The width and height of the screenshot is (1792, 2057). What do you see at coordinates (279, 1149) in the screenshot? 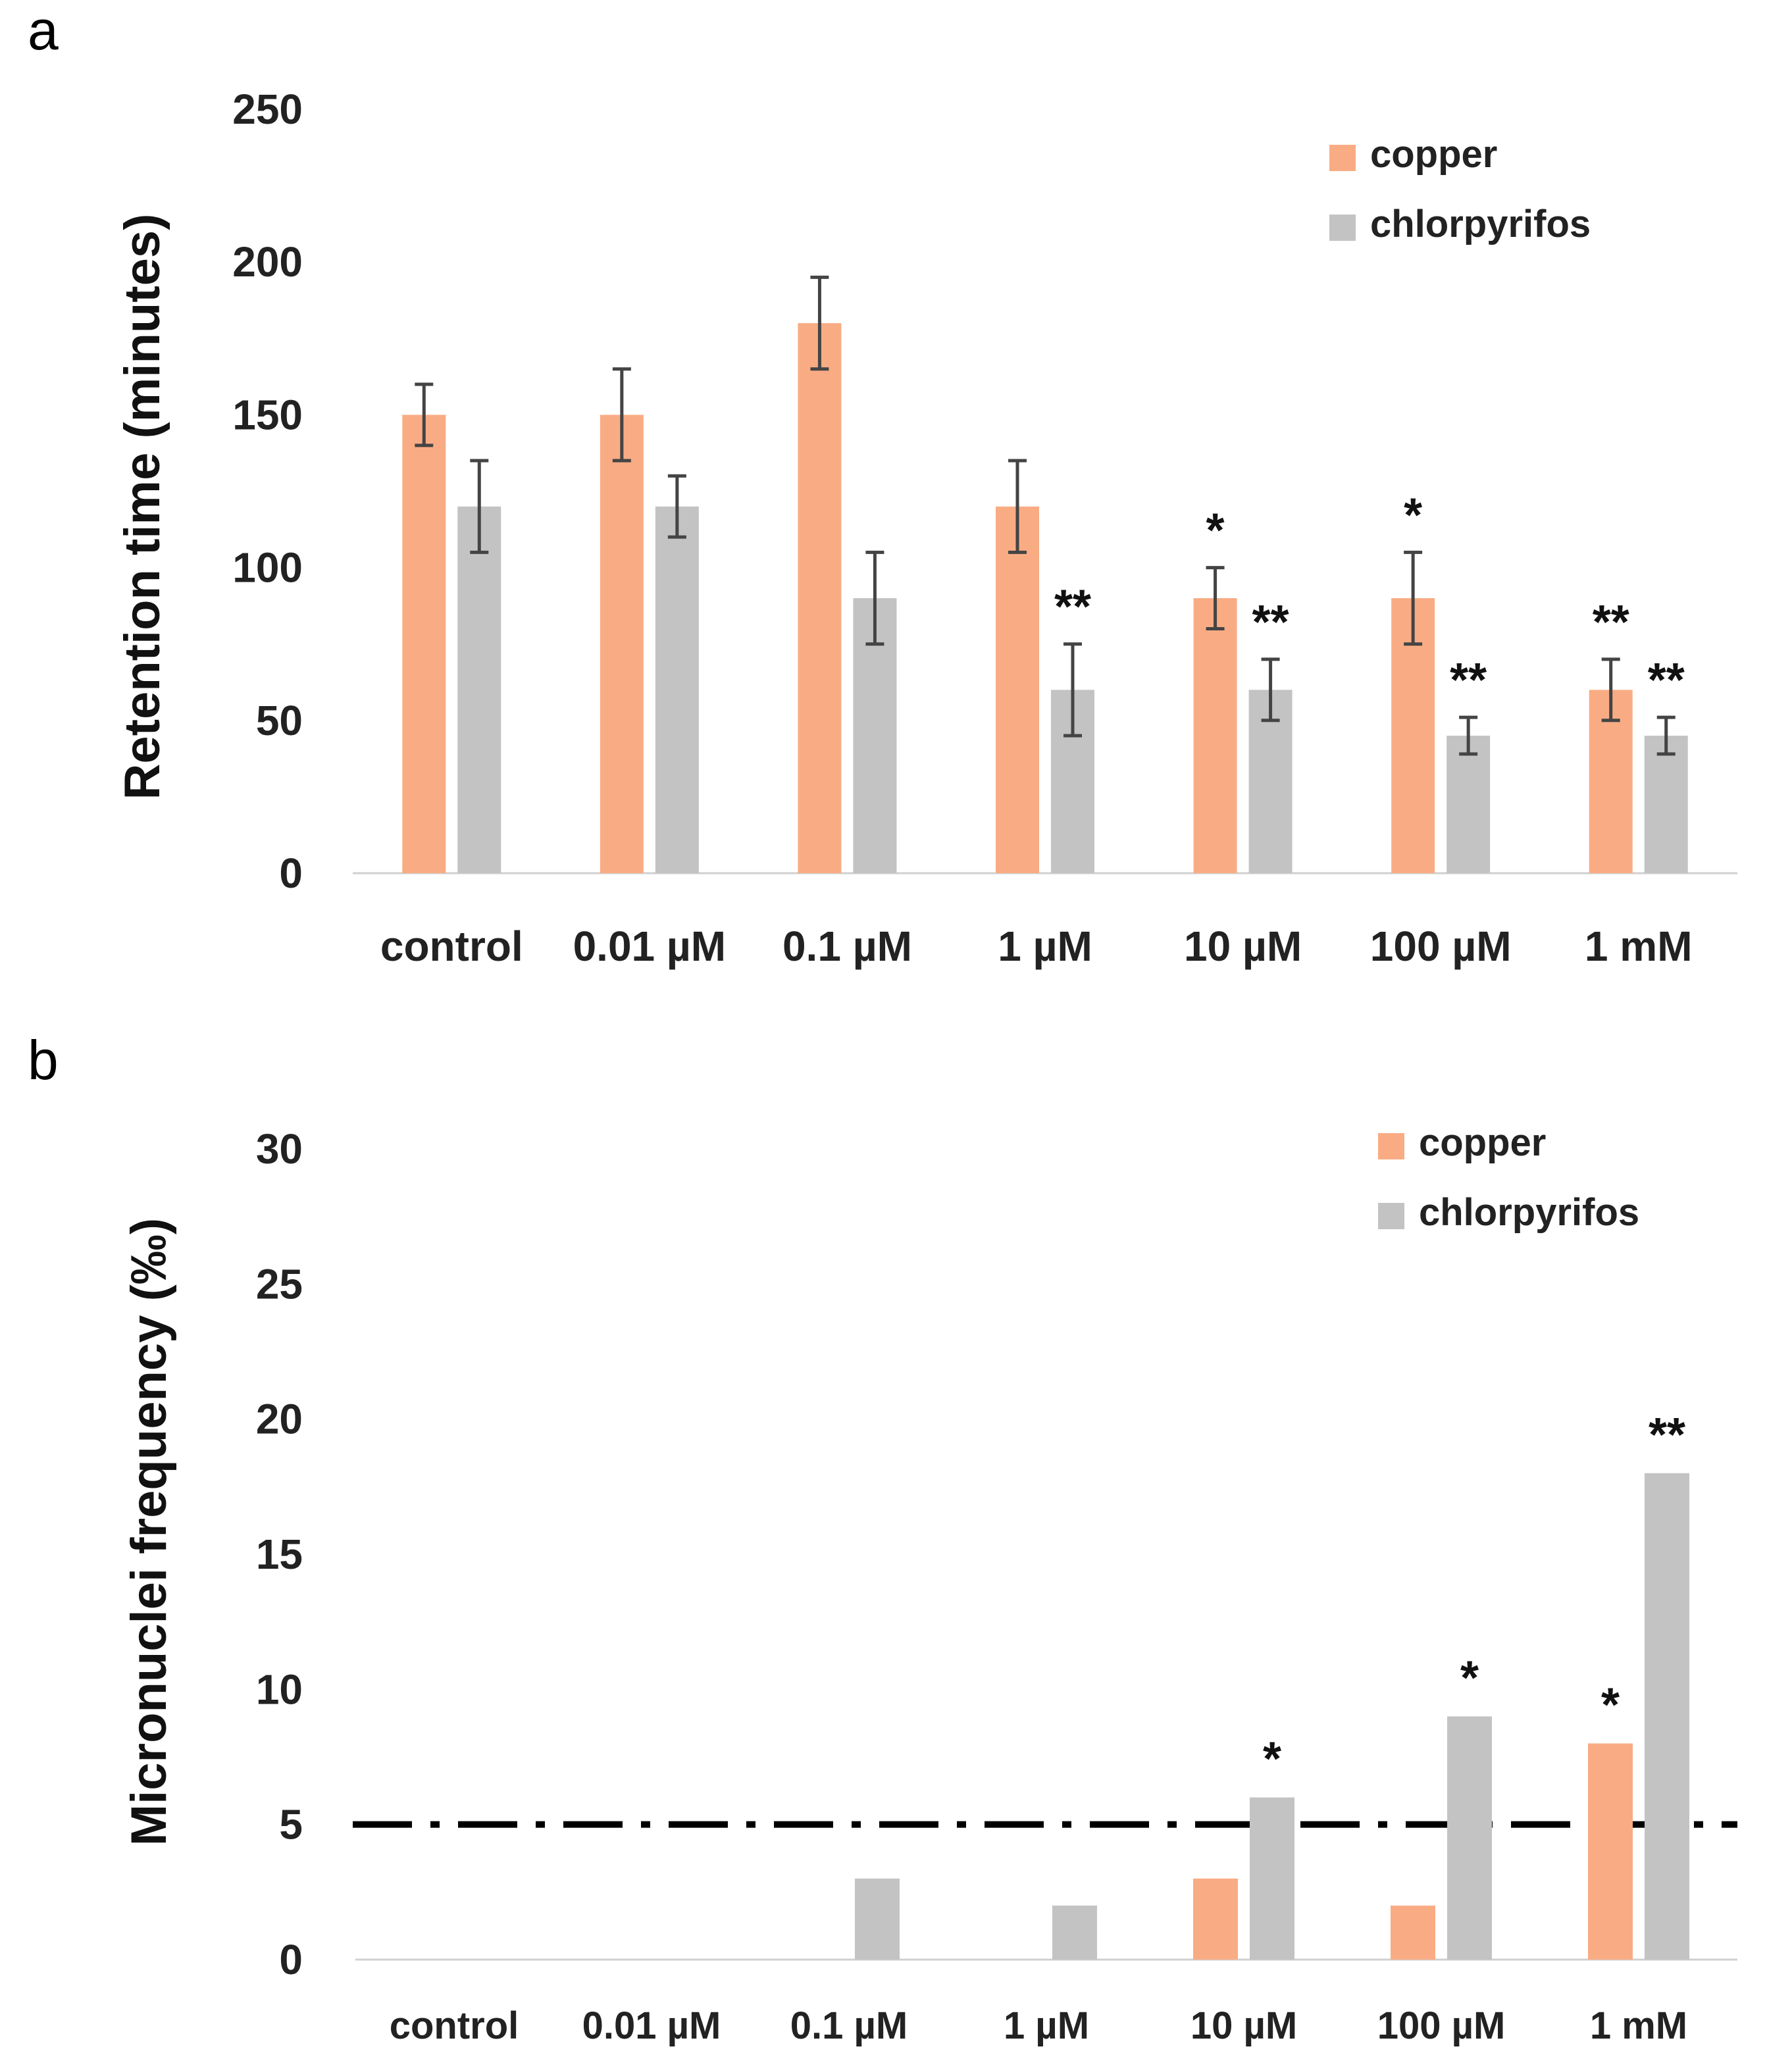
I see `y-tick-label: 30` at bounding box center [279, 1149].